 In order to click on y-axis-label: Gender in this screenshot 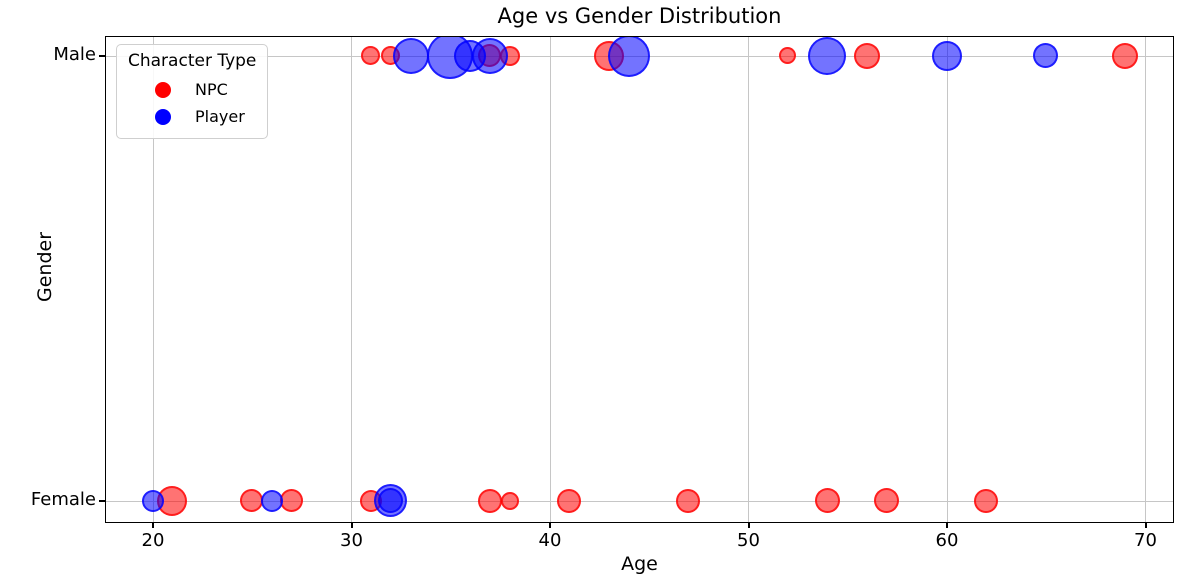, I will do `click(45, 266)`.